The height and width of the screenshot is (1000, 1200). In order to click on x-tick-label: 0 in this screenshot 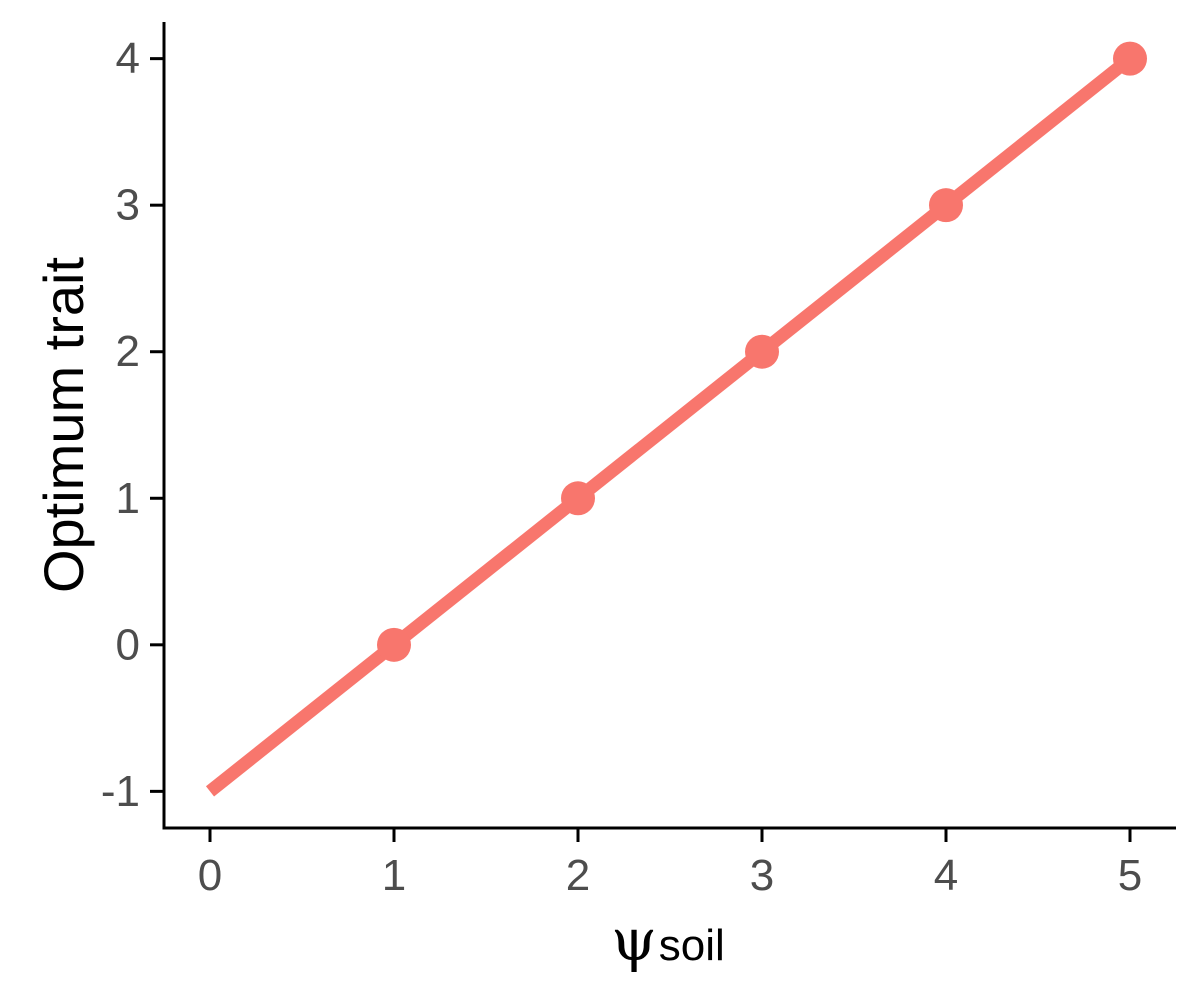, I will do `click(210, 875)`.